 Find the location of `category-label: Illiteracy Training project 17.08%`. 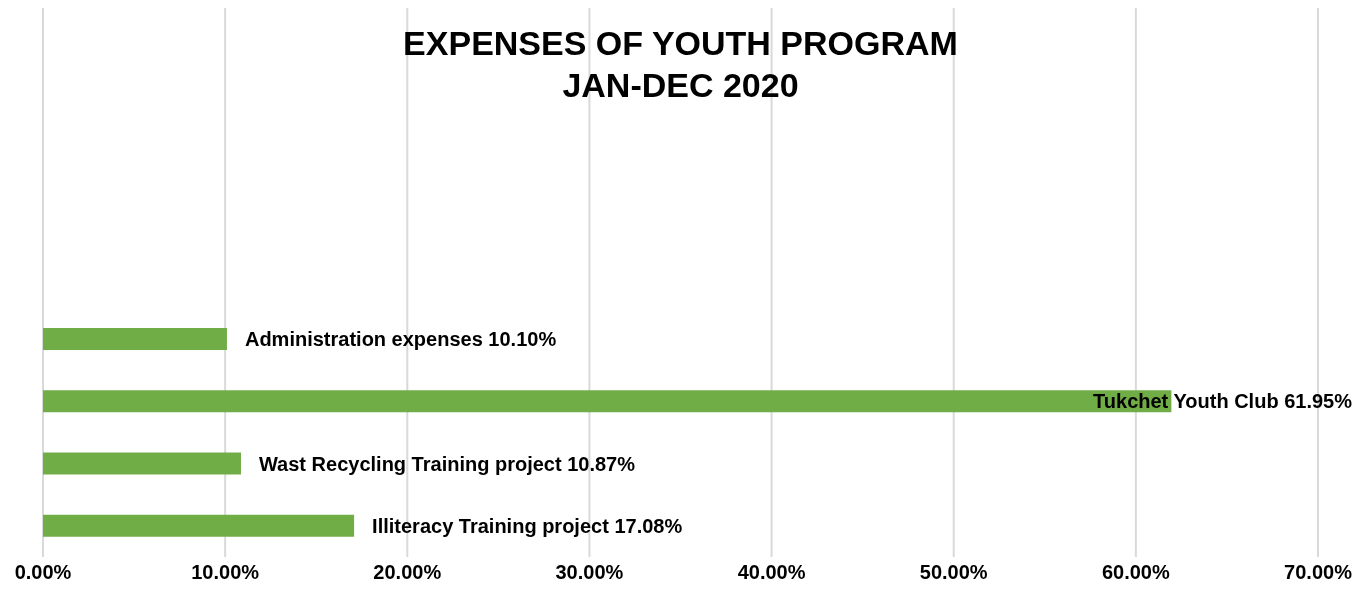

category-label: Illiteracy Training project 17.08% is located at coordinates (527, 525).